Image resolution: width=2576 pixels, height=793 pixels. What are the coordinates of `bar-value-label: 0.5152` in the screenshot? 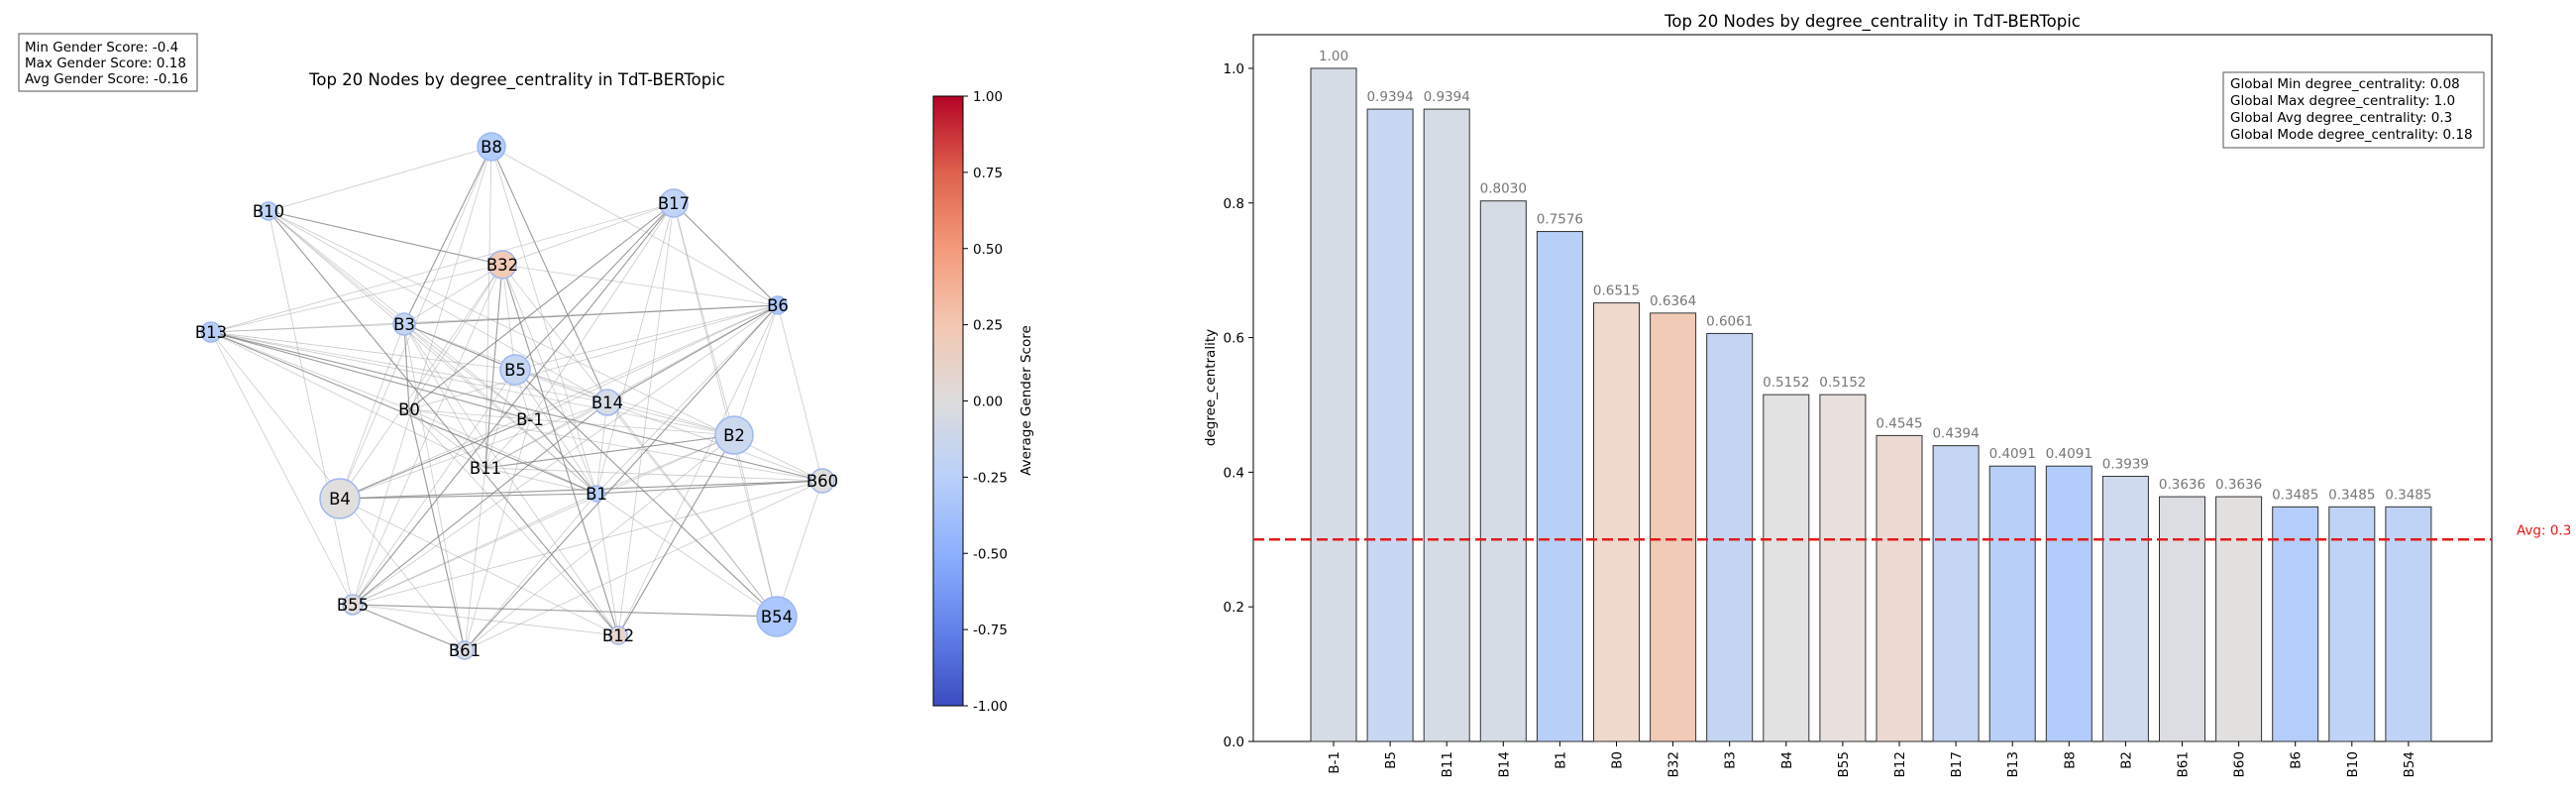 It's located at (1843, 383).